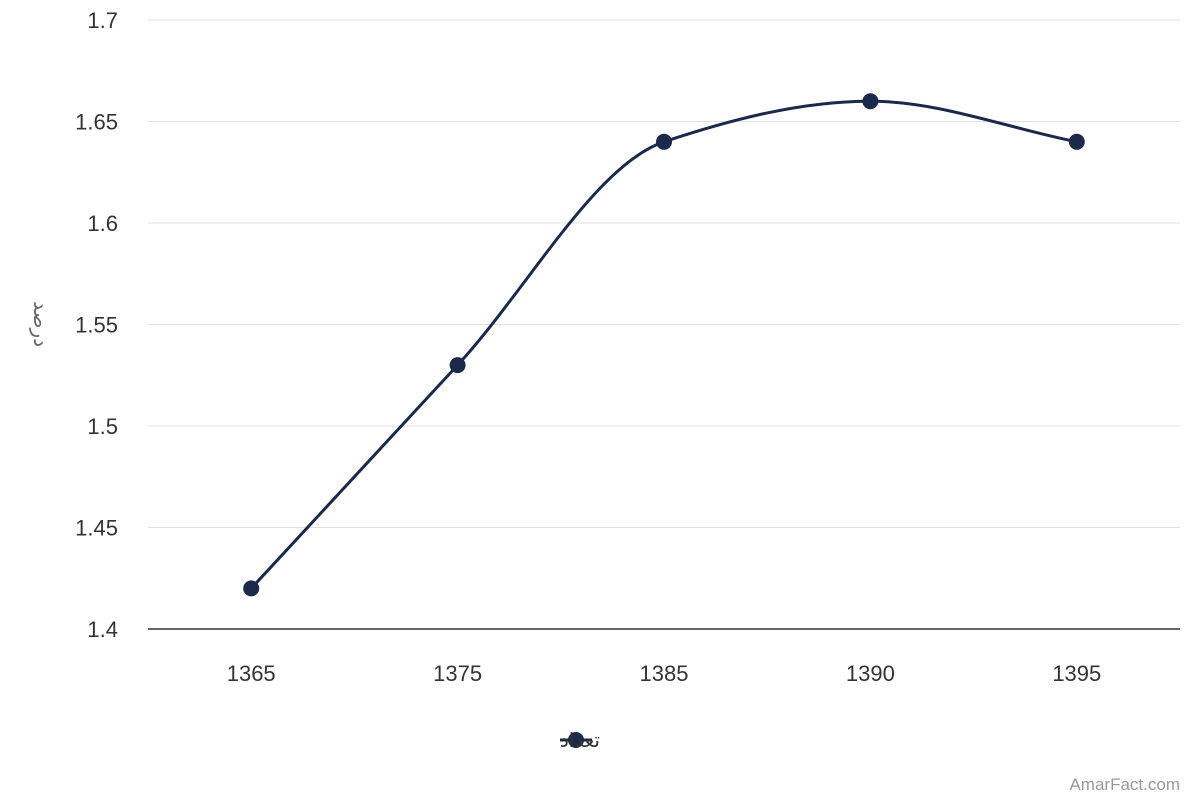 The image size is (1200, 805). I want to click on y-tick-label: 1.7, so click(102, 20).